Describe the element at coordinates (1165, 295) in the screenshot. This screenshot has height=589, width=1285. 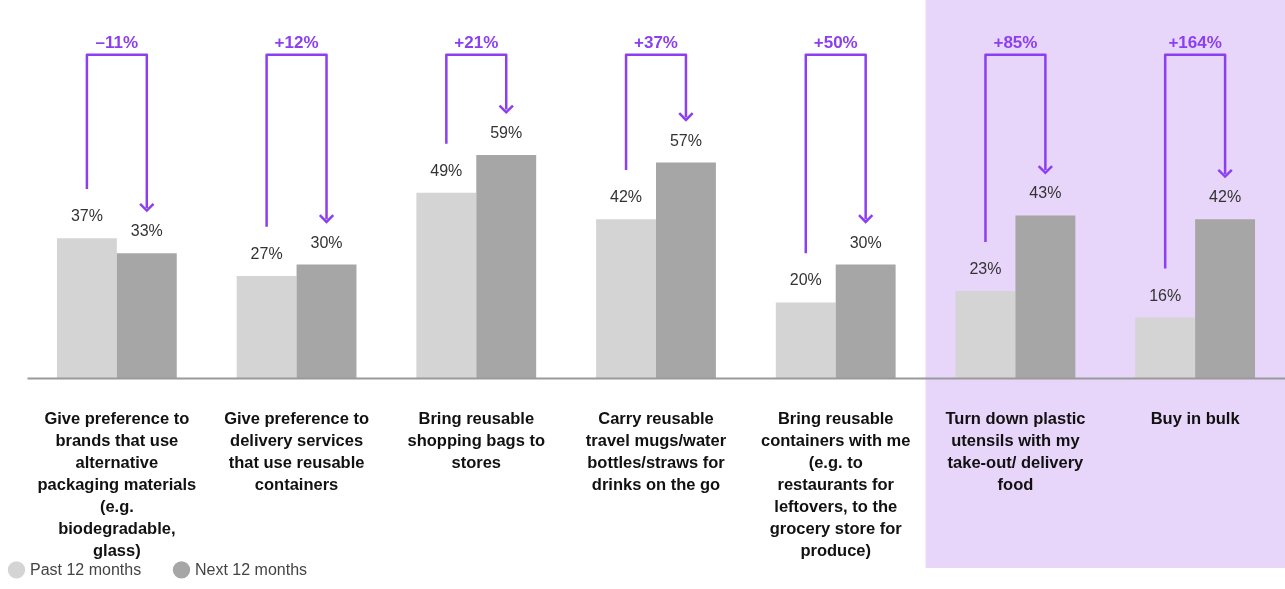
I see `data-label: 16%` at that location.